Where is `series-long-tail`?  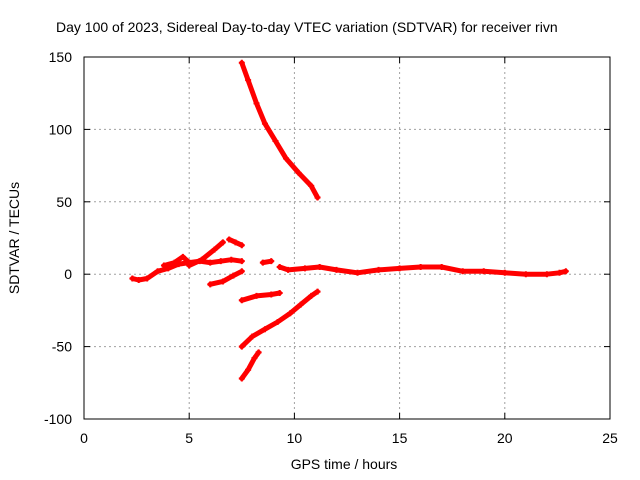
series-long-tail is located at coordinates (422, 270).